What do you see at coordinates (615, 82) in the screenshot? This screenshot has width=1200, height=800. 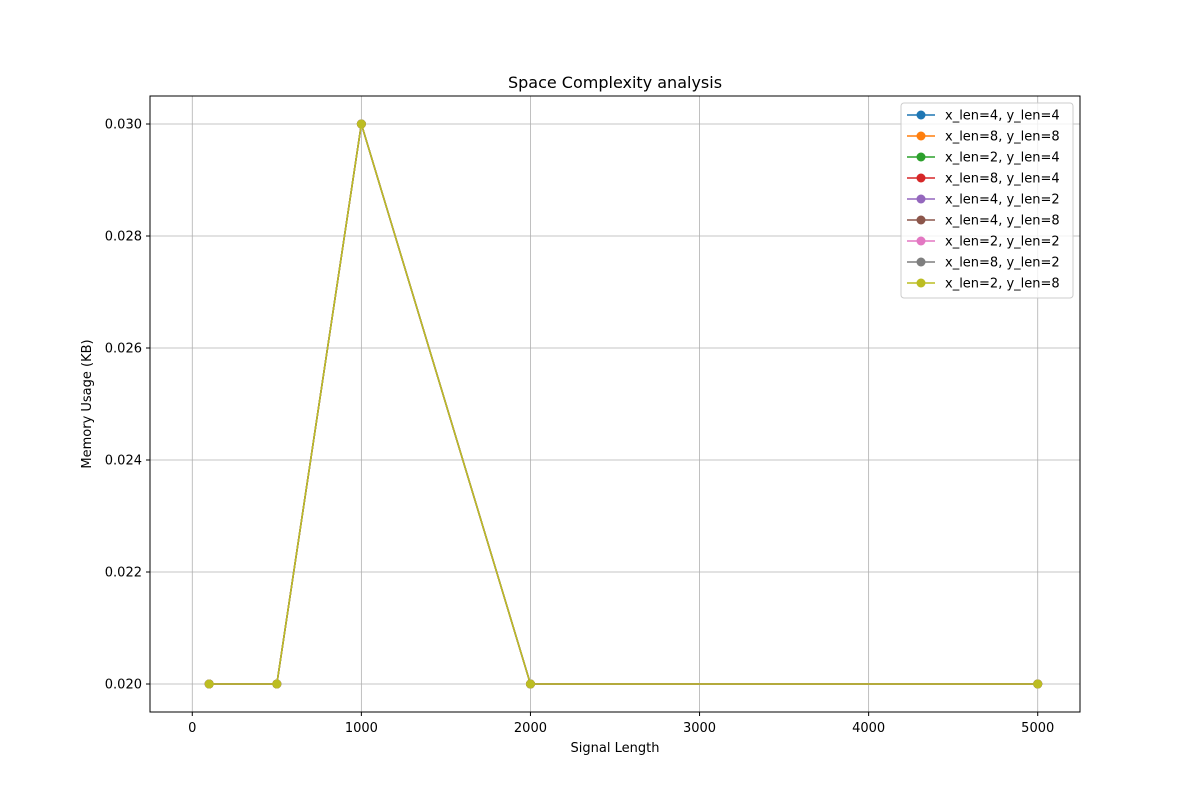 I see `chart-title: Space Complexity analysis` at bounding box center [615, 82].